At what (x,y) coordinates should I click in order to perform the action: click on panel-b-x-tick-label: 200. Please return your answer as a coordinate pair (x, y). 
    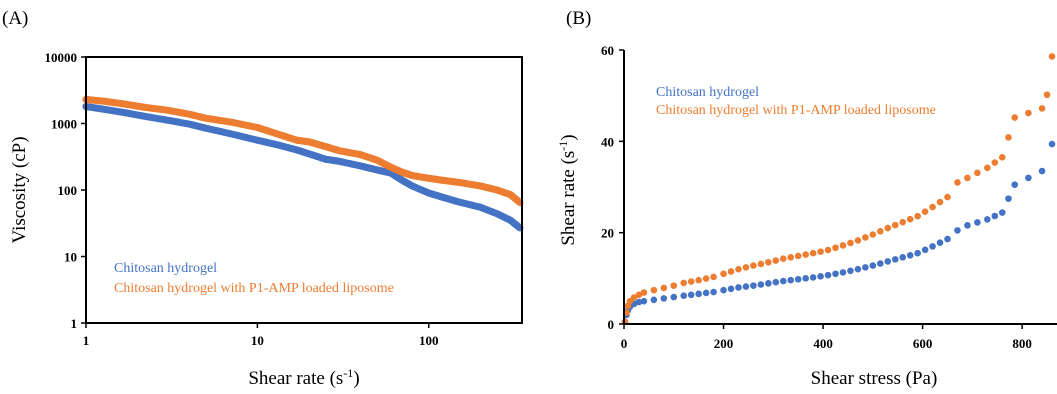
    Looking at the image, I should click on (724, 343).